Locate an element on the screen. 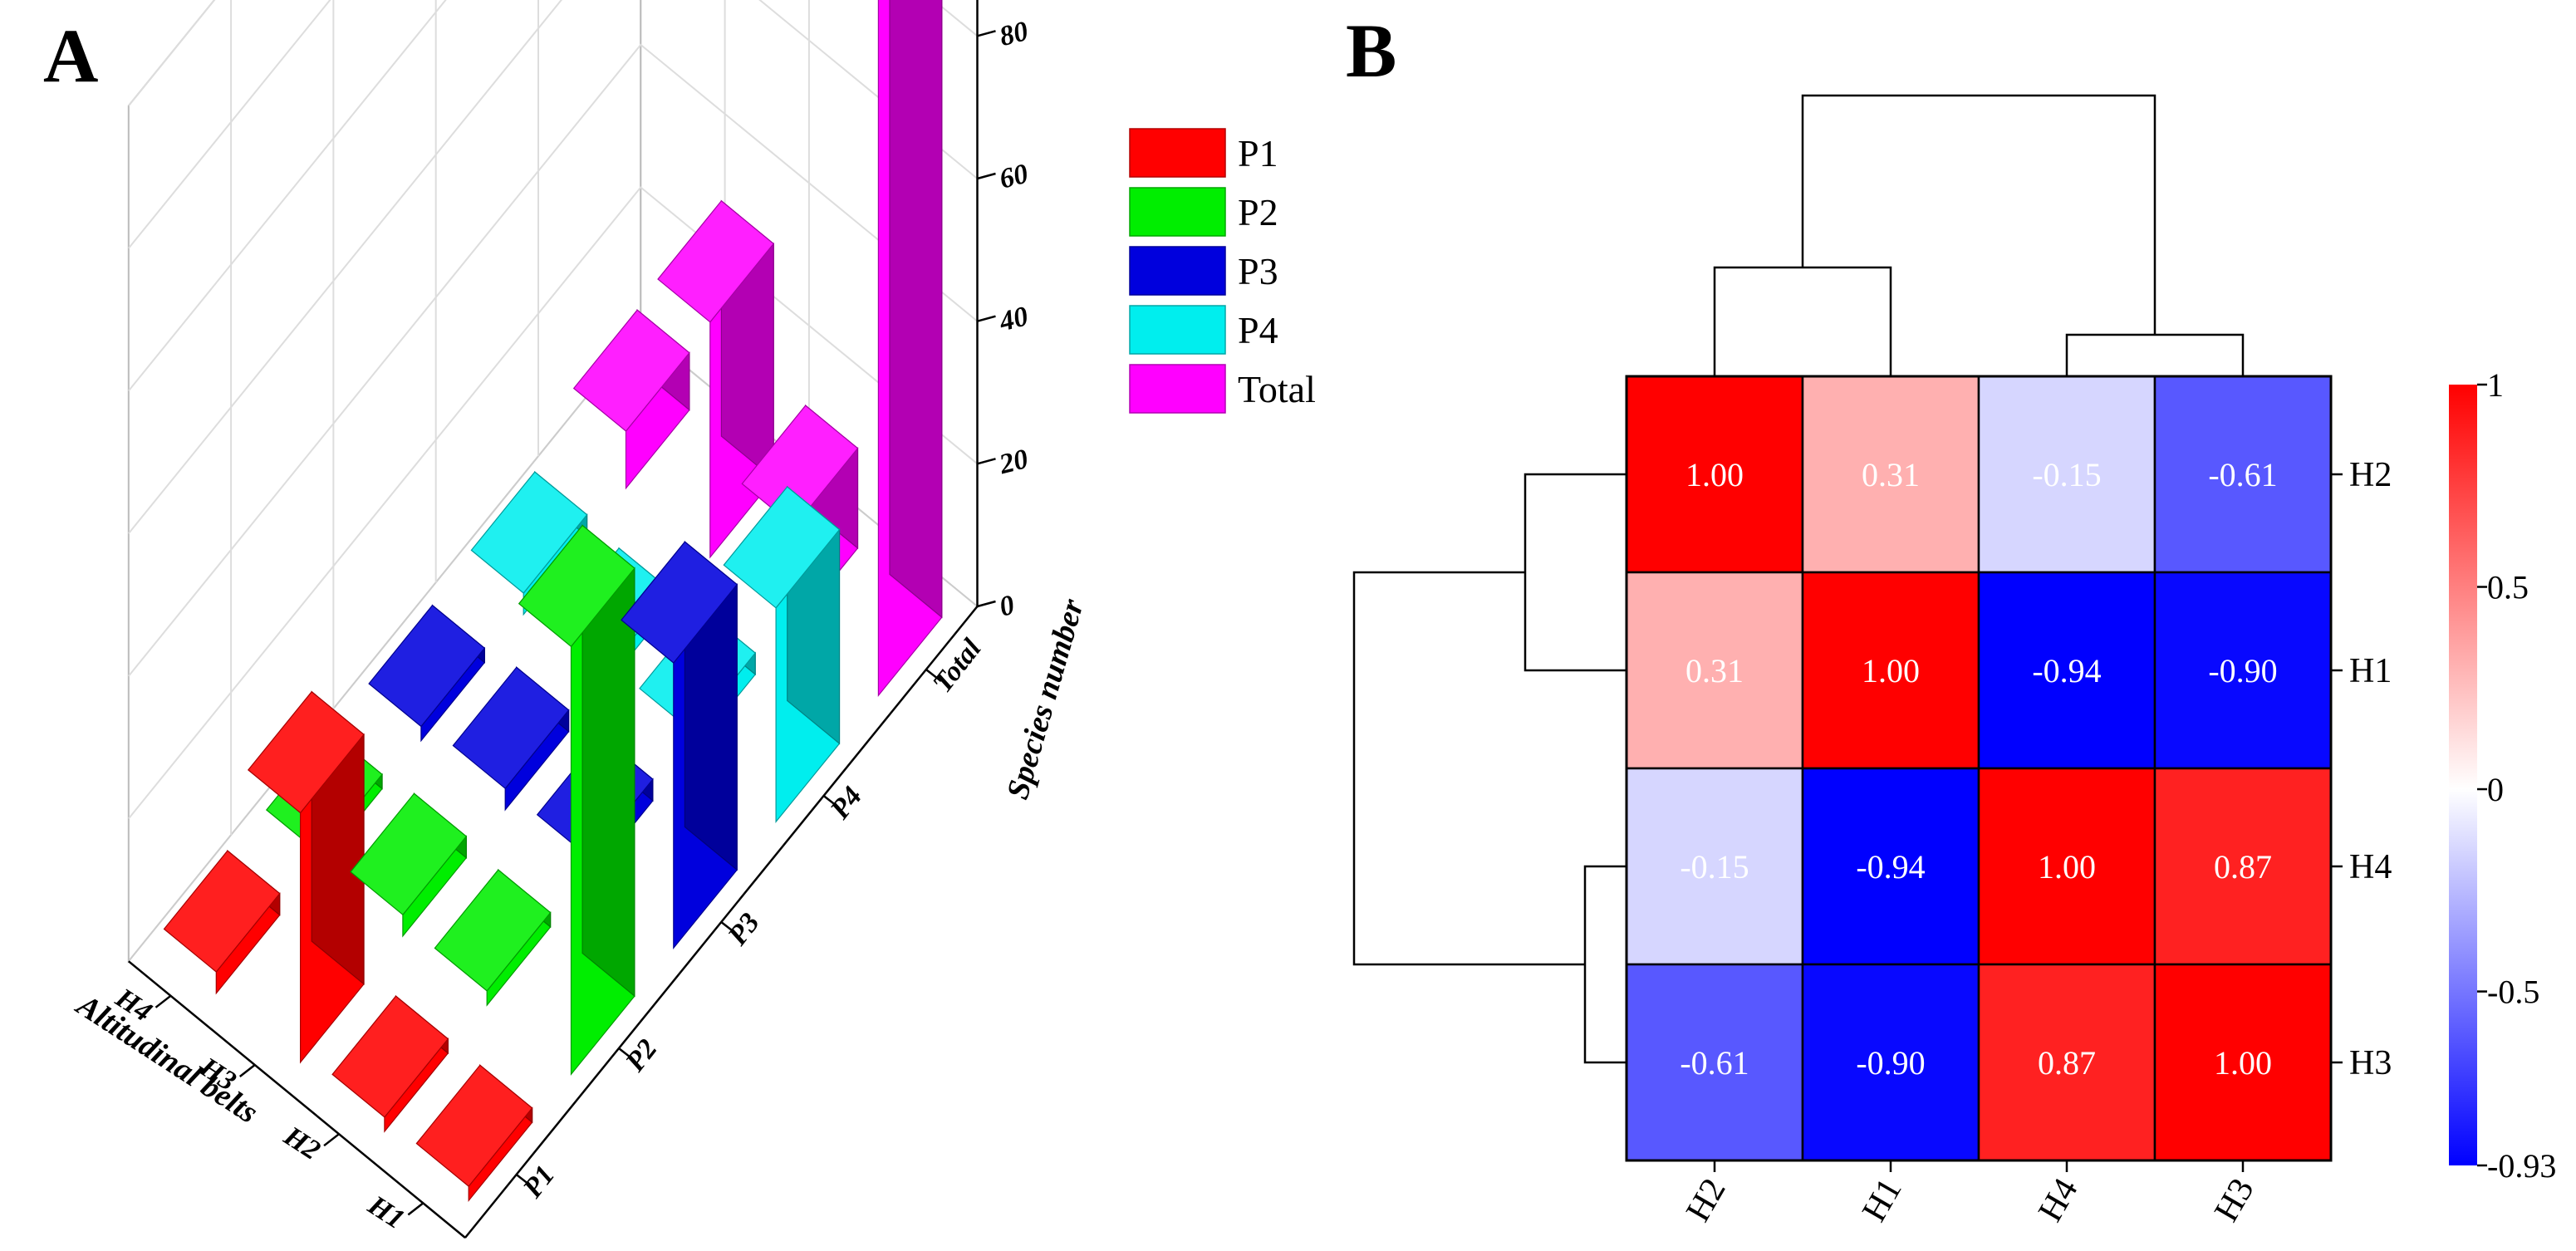 The height and width of the screenshot is (1251, 2576). bar-h1-p3 is located at coordinates (679, 745).